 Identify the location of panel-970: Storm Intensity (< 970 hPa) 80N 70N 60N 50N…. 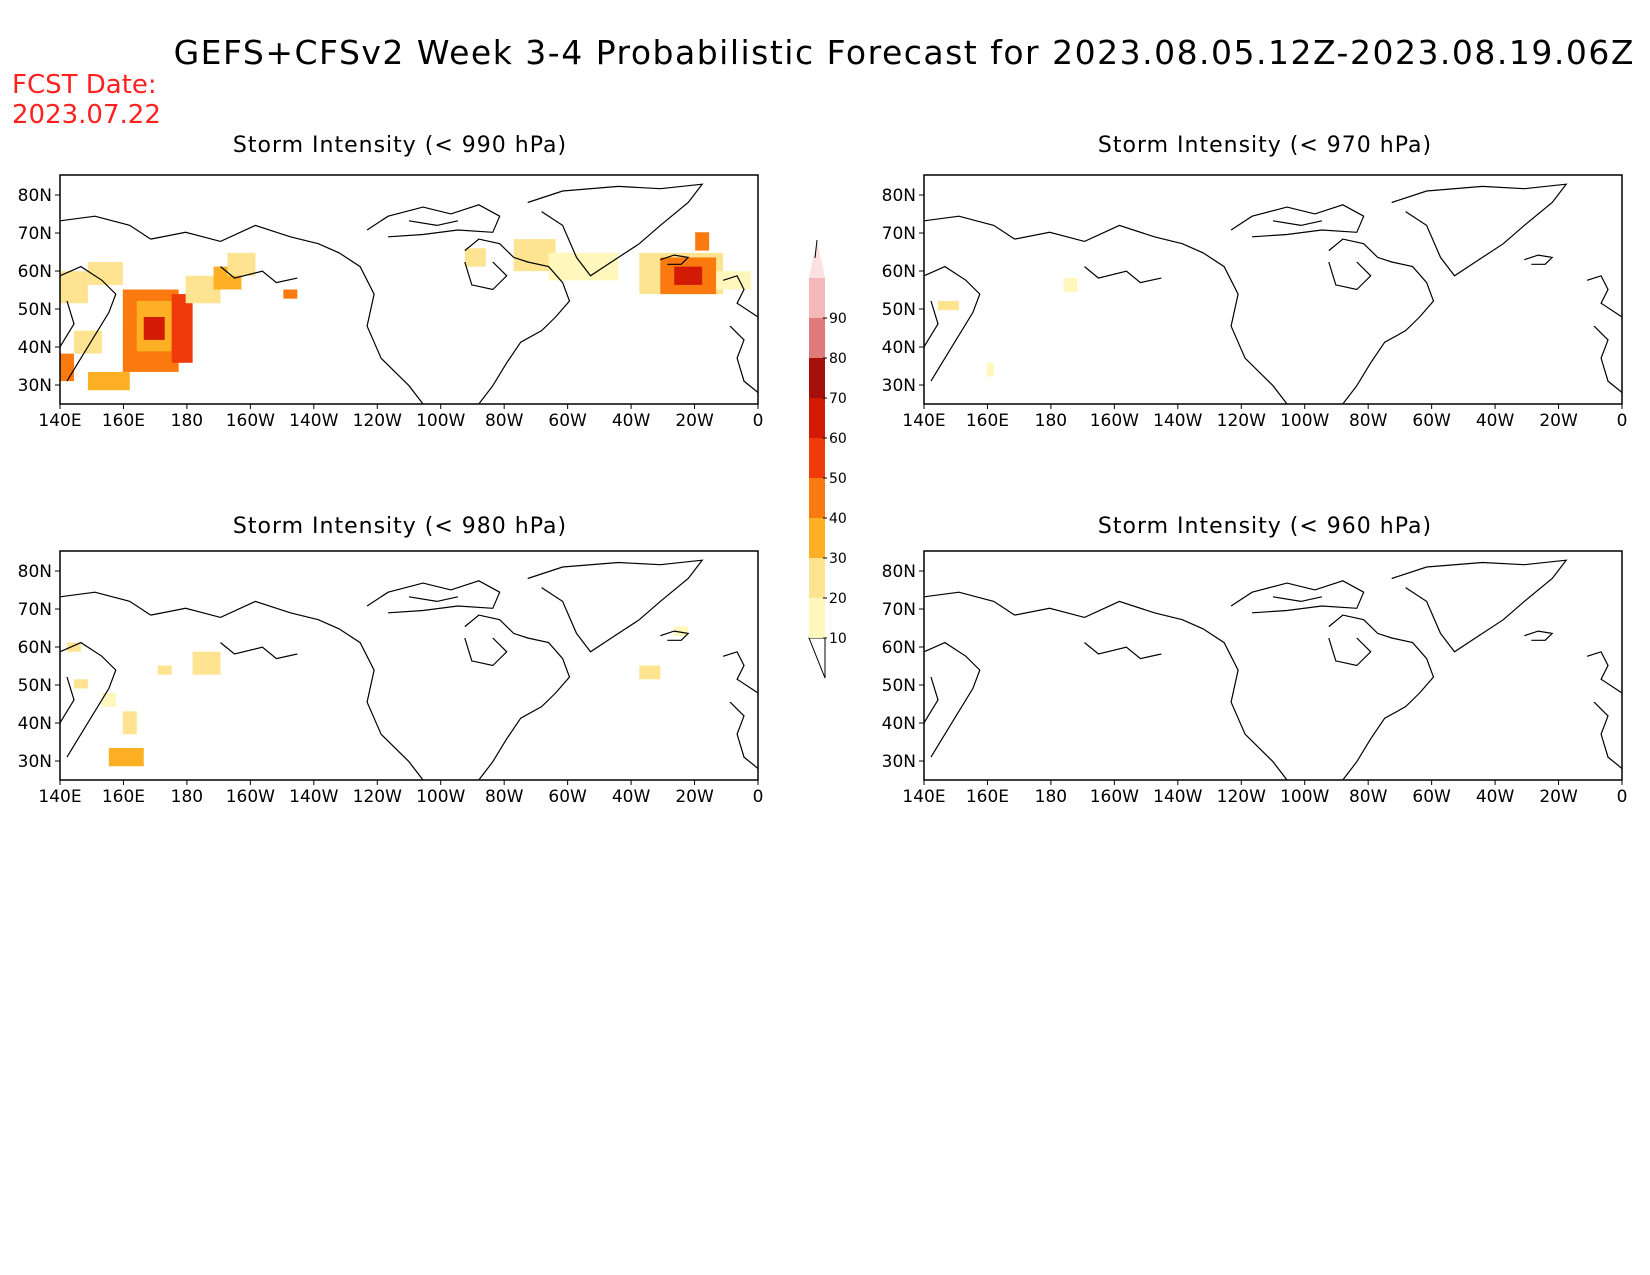
(1255, 282).